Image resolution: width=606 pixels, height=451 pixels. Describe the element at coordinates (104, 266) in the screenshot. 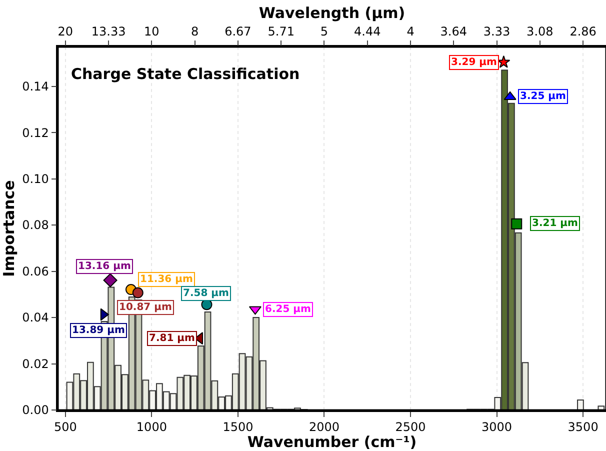

I see `series-label: 13.16 µm` at that location.